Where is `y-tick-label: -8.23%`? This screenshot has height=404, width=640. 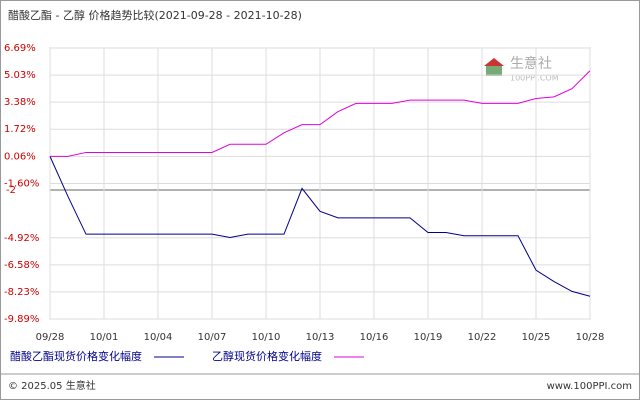 y-tick-label: -8.23% is located at coordinates (21, 292).